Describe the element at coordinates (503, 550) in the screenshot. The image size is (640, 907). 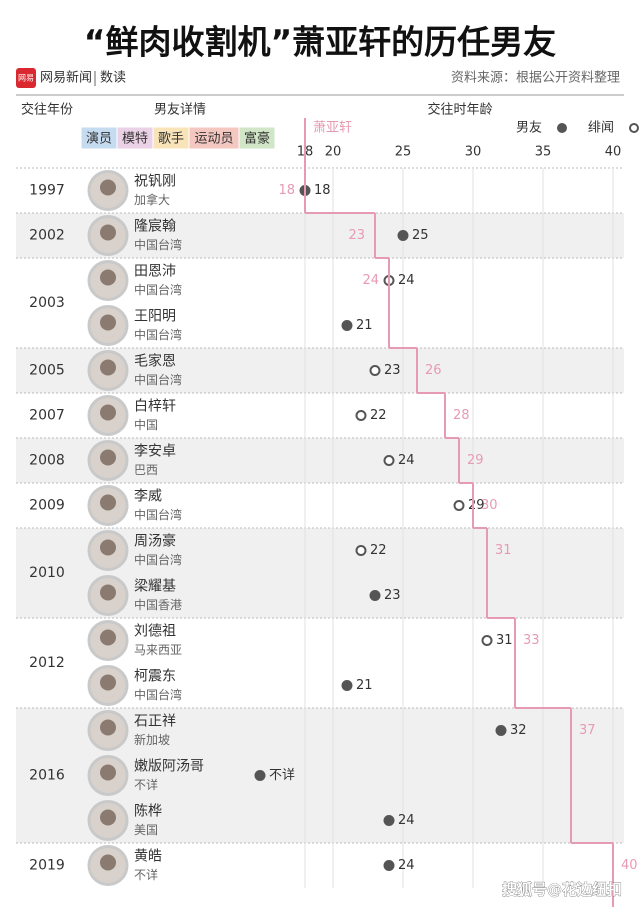
I see `step-label: 31` at that location.